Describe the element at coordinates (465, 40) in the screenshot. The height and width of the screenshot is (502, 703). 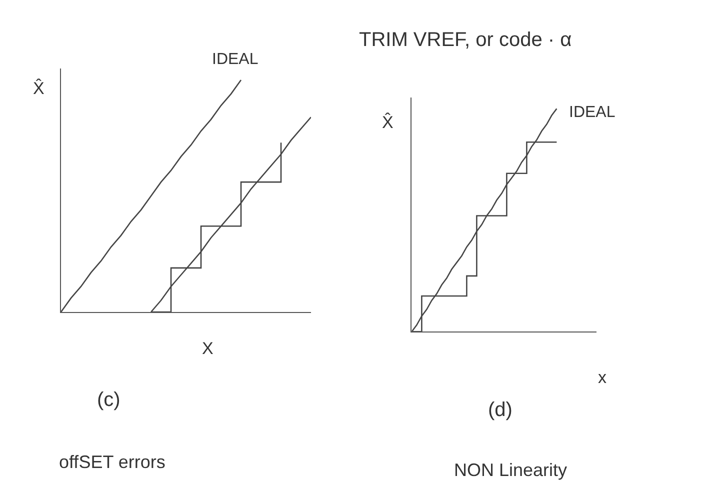
I see `text: TRIM VREF, or code · α` at that location.